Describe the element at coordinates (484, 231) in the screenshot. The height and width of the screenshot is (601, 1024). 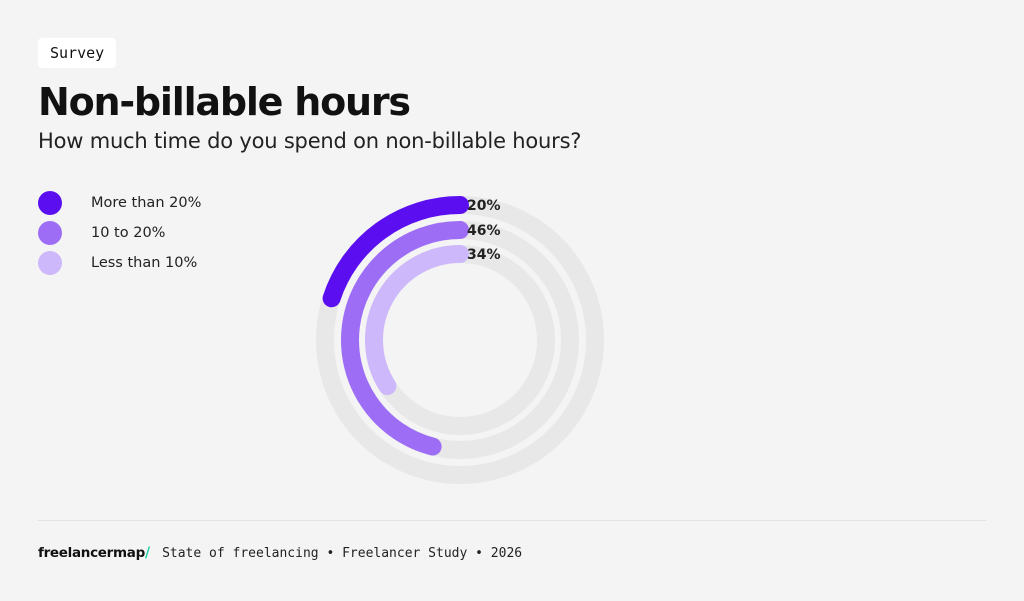
I see `data-label: 46%` at that location.